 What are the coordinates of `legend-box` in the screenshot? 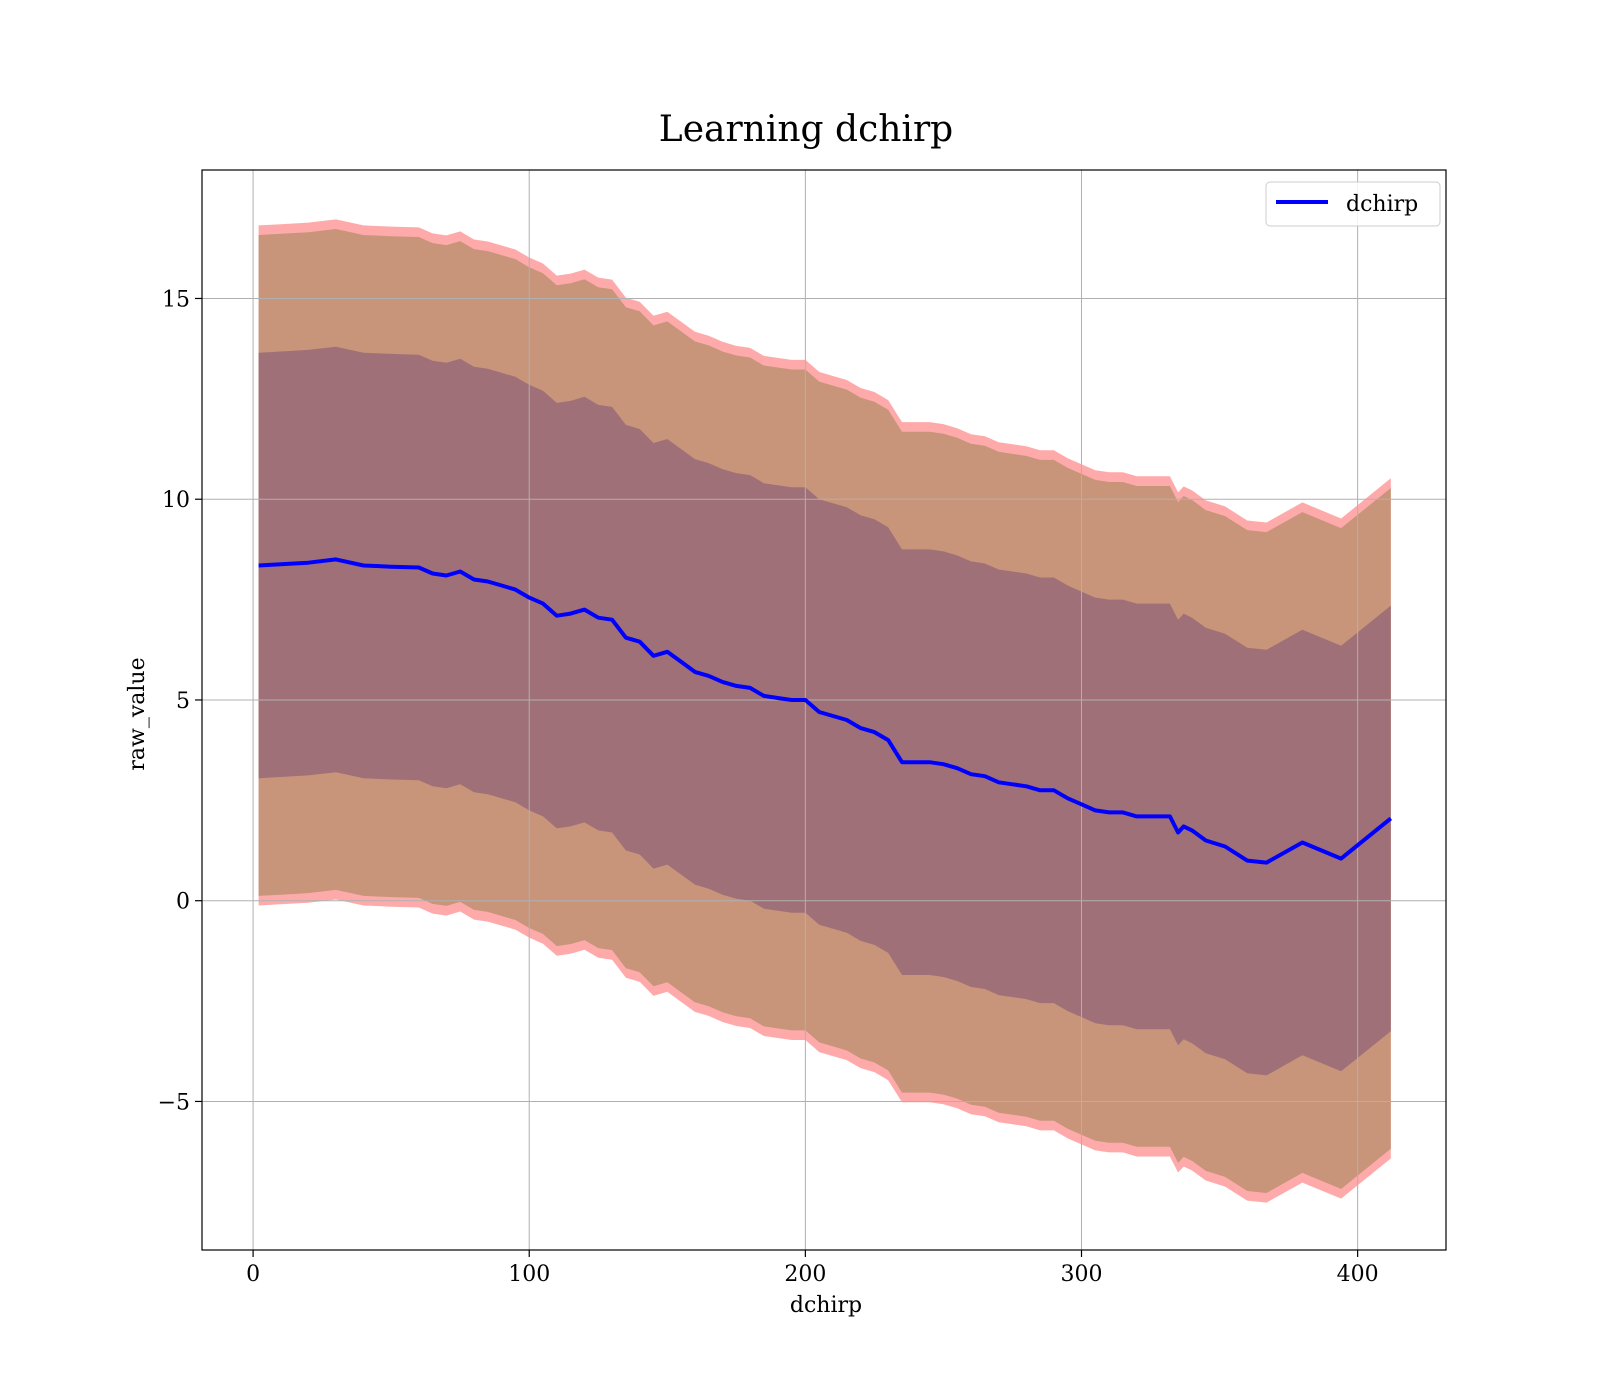 It's located at (1353, 204).